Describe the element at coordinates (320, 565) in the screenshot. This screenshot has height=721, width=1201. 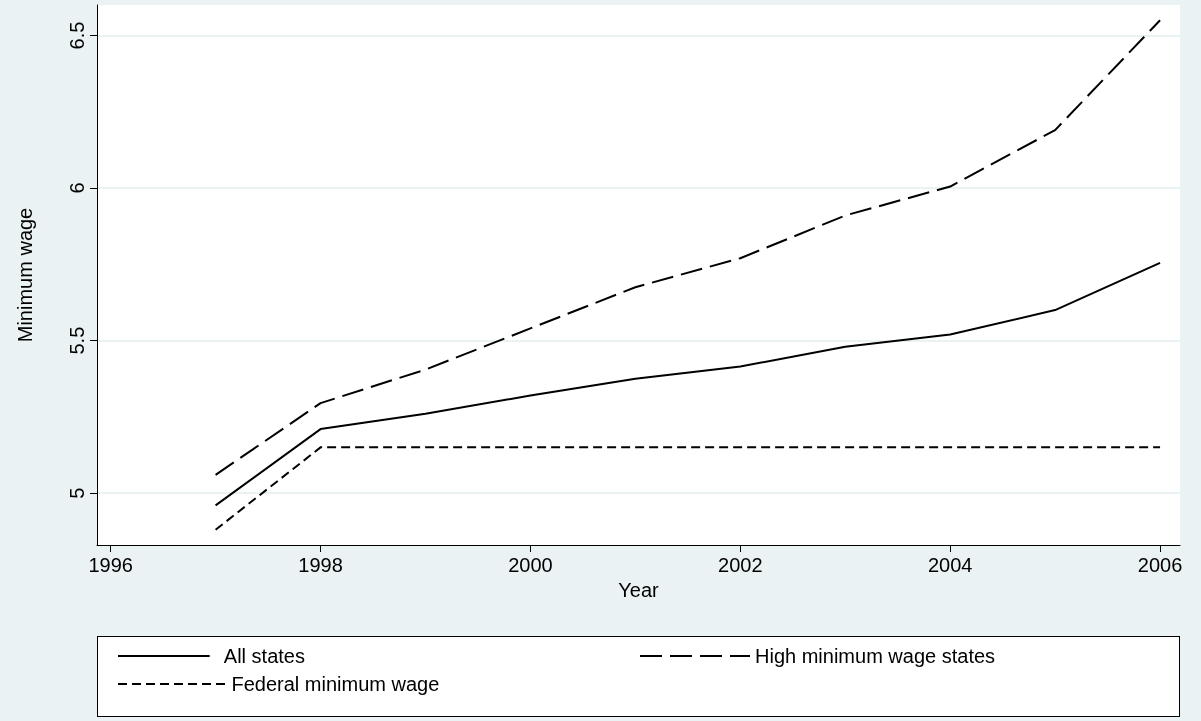
I see `x-tick-label: 1998` at that location.